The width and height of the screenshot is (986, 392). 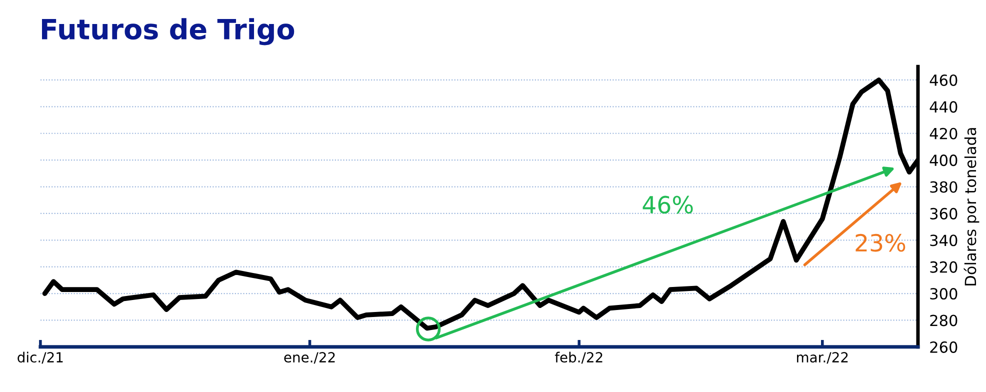 I want to click on y2-tick-label: 420, so click(x=944, y=134).